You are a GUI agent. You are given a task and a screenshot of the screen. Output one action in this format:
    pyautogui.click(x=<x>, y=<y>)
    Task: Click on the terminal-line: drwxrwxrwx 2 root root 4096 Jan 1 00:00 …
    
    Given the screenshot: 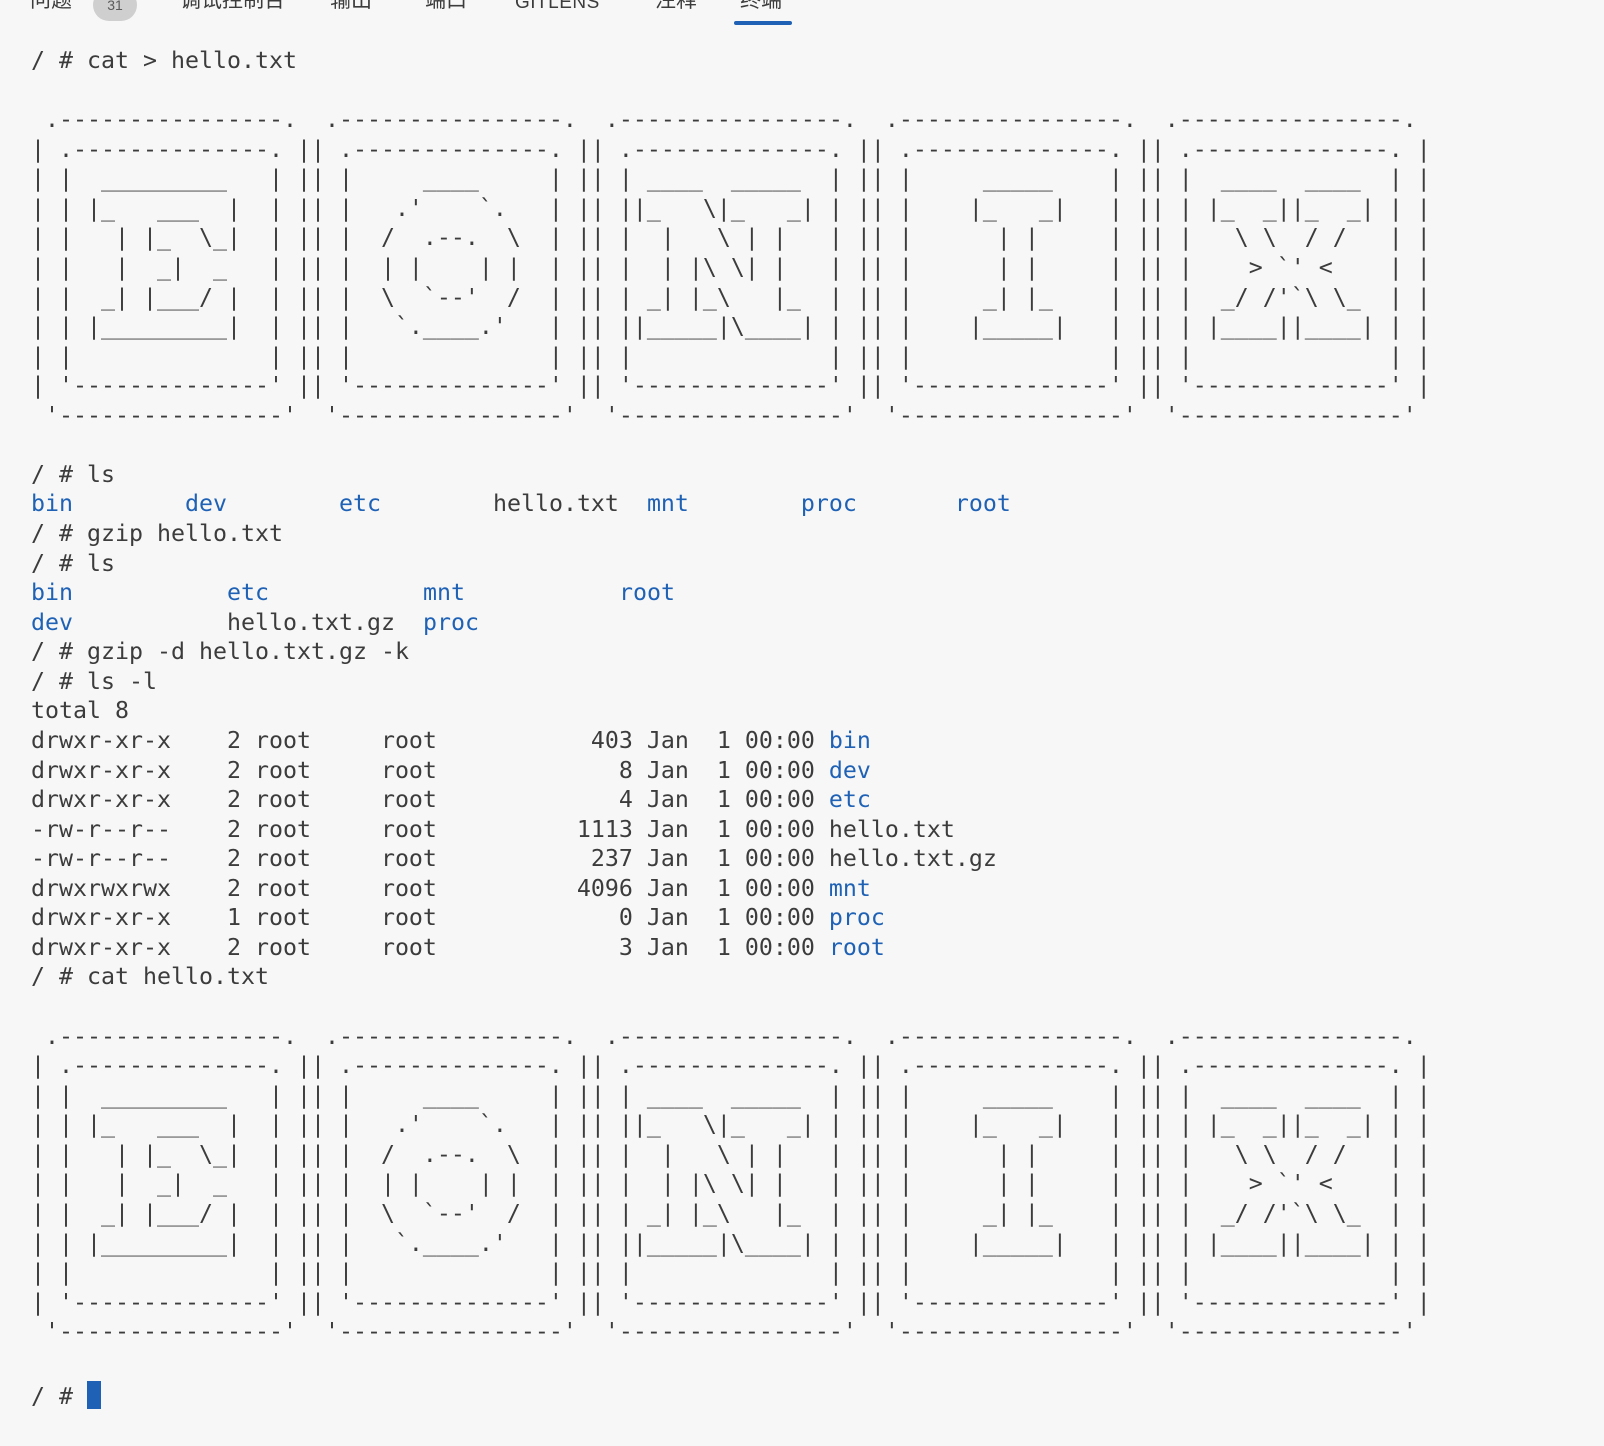 What is the action you would take?
    pyautogui.click(x=817, y=889)
    